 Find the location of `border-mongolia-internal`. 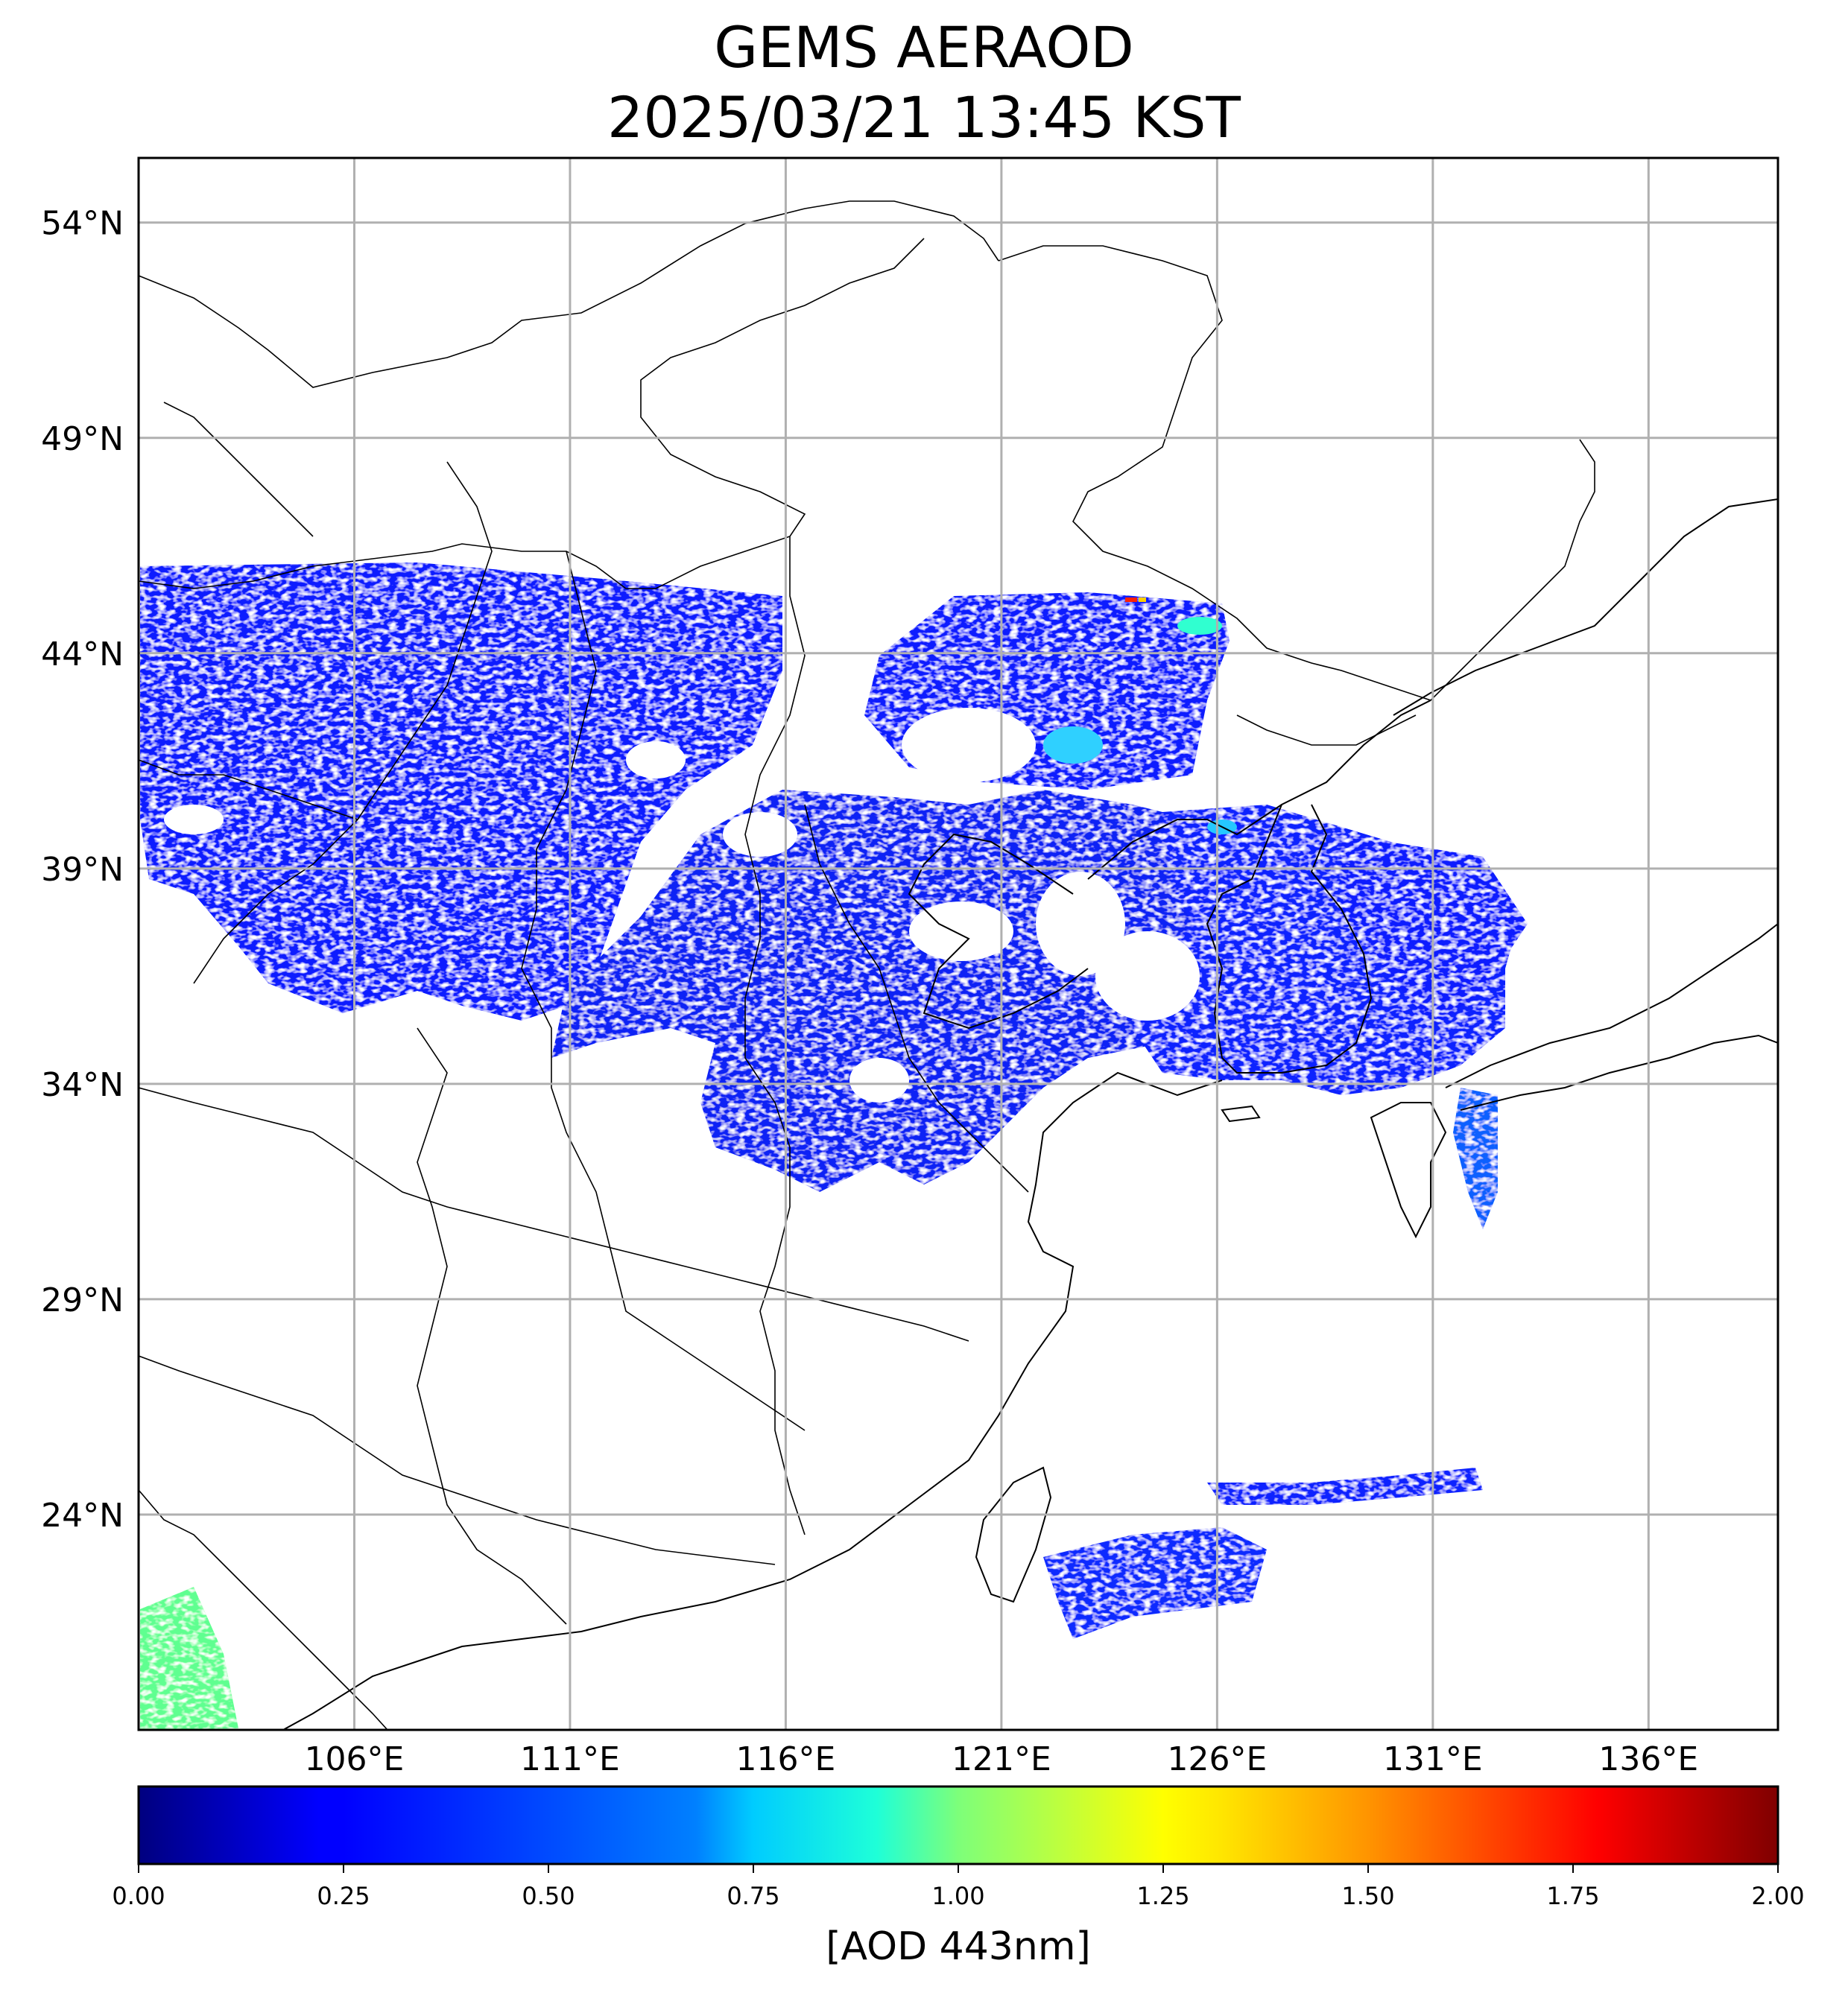

border-mongolia-internal is located at coordinates (238, 469).